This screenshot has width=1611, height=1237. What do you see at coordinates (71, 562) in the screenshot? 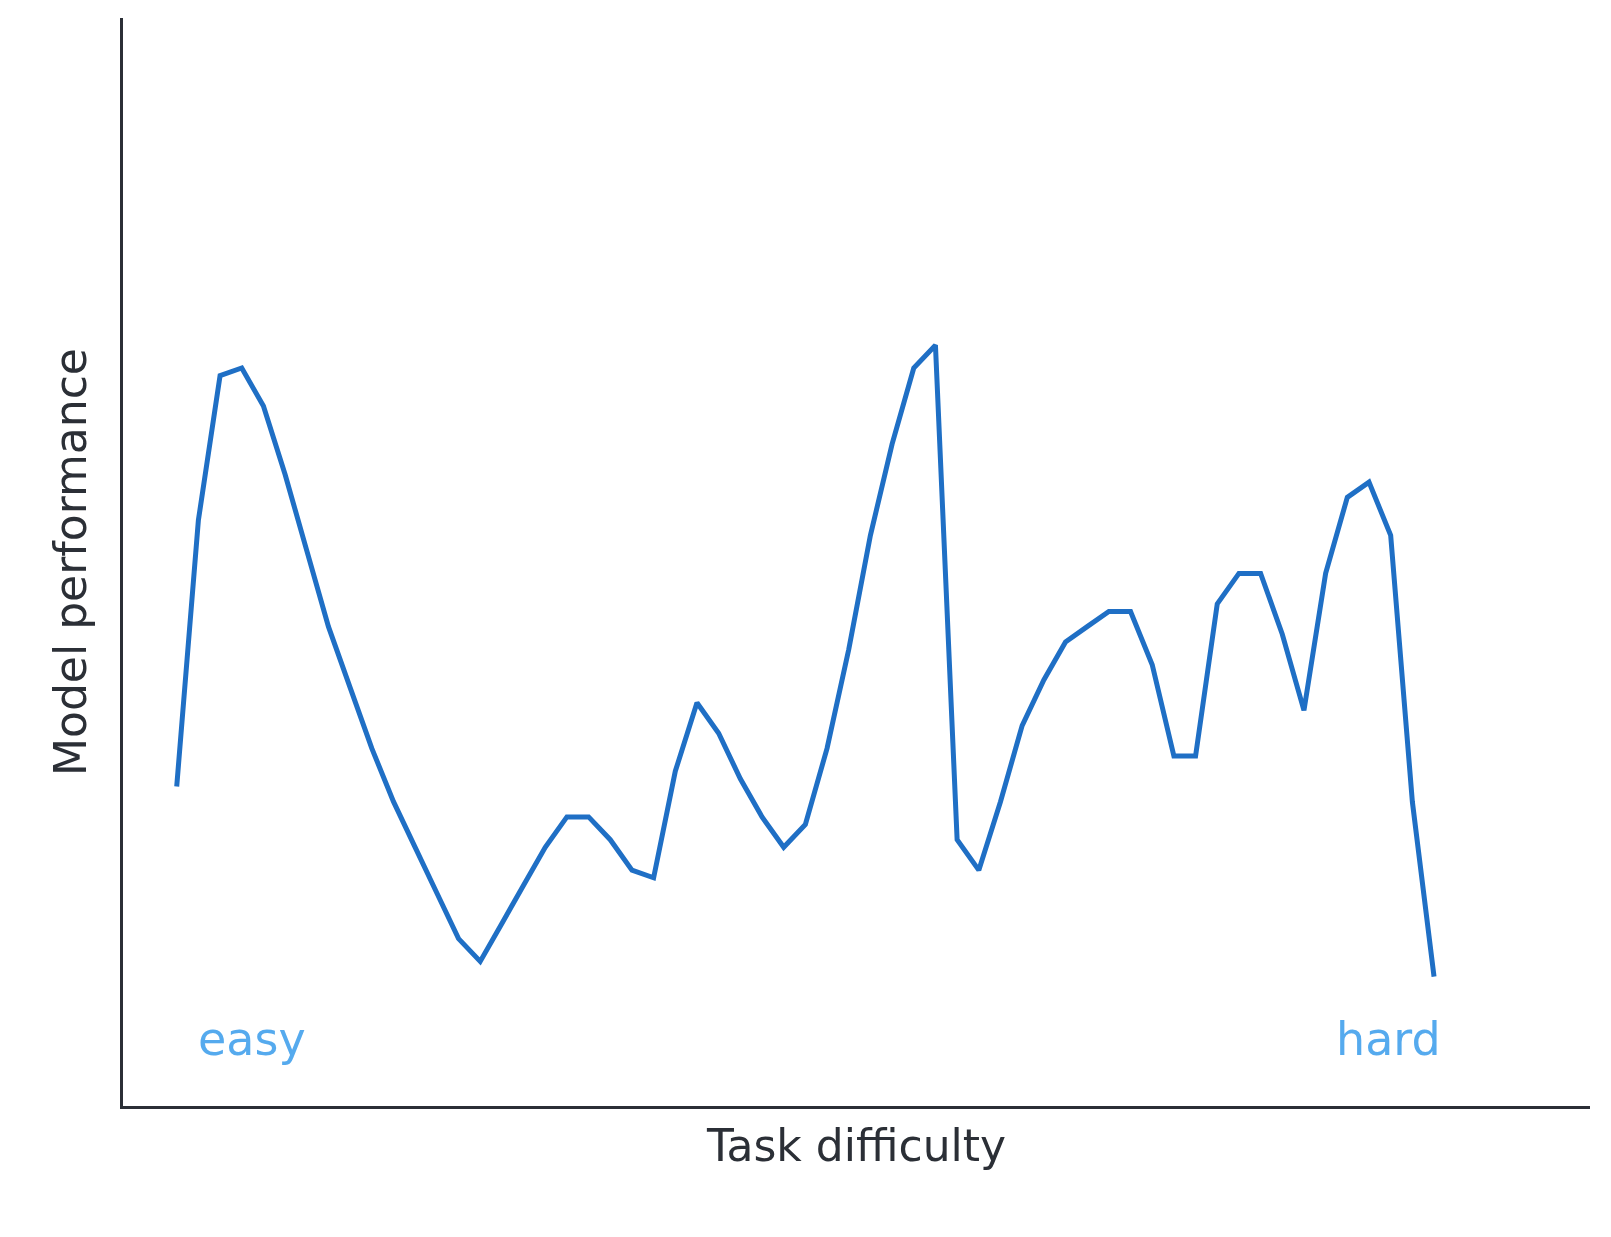
I see `y-axis-title: Model performance` at bounding box center [71, 562].